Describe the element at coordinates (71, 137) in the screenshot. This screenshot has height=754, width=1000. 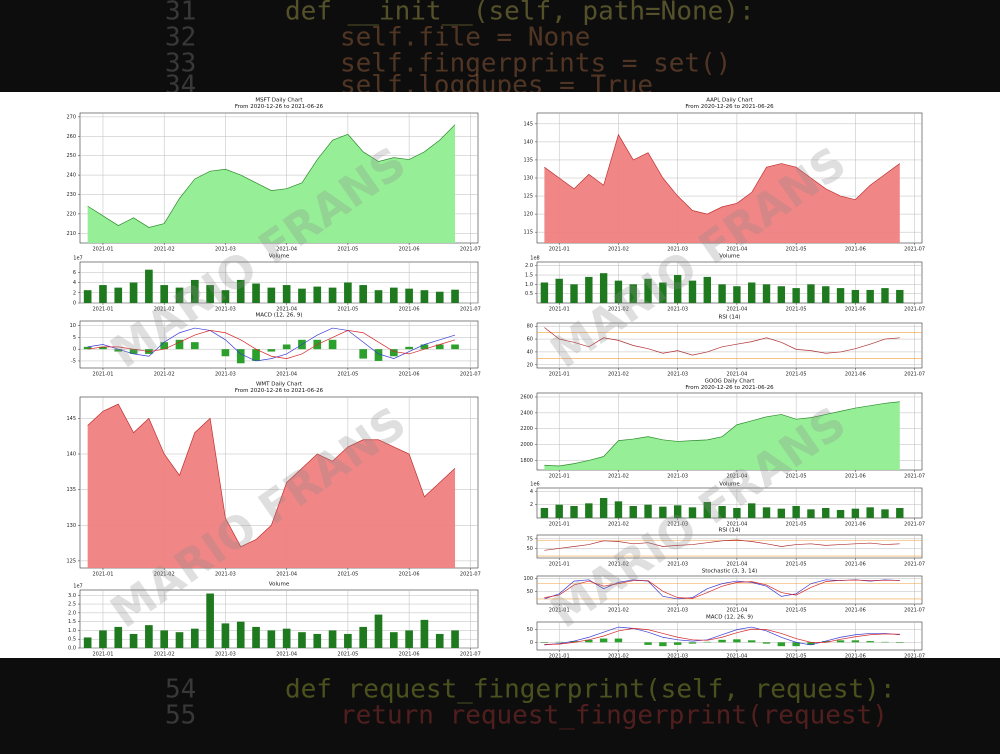
I see `y-tick-label: 260` at that location.